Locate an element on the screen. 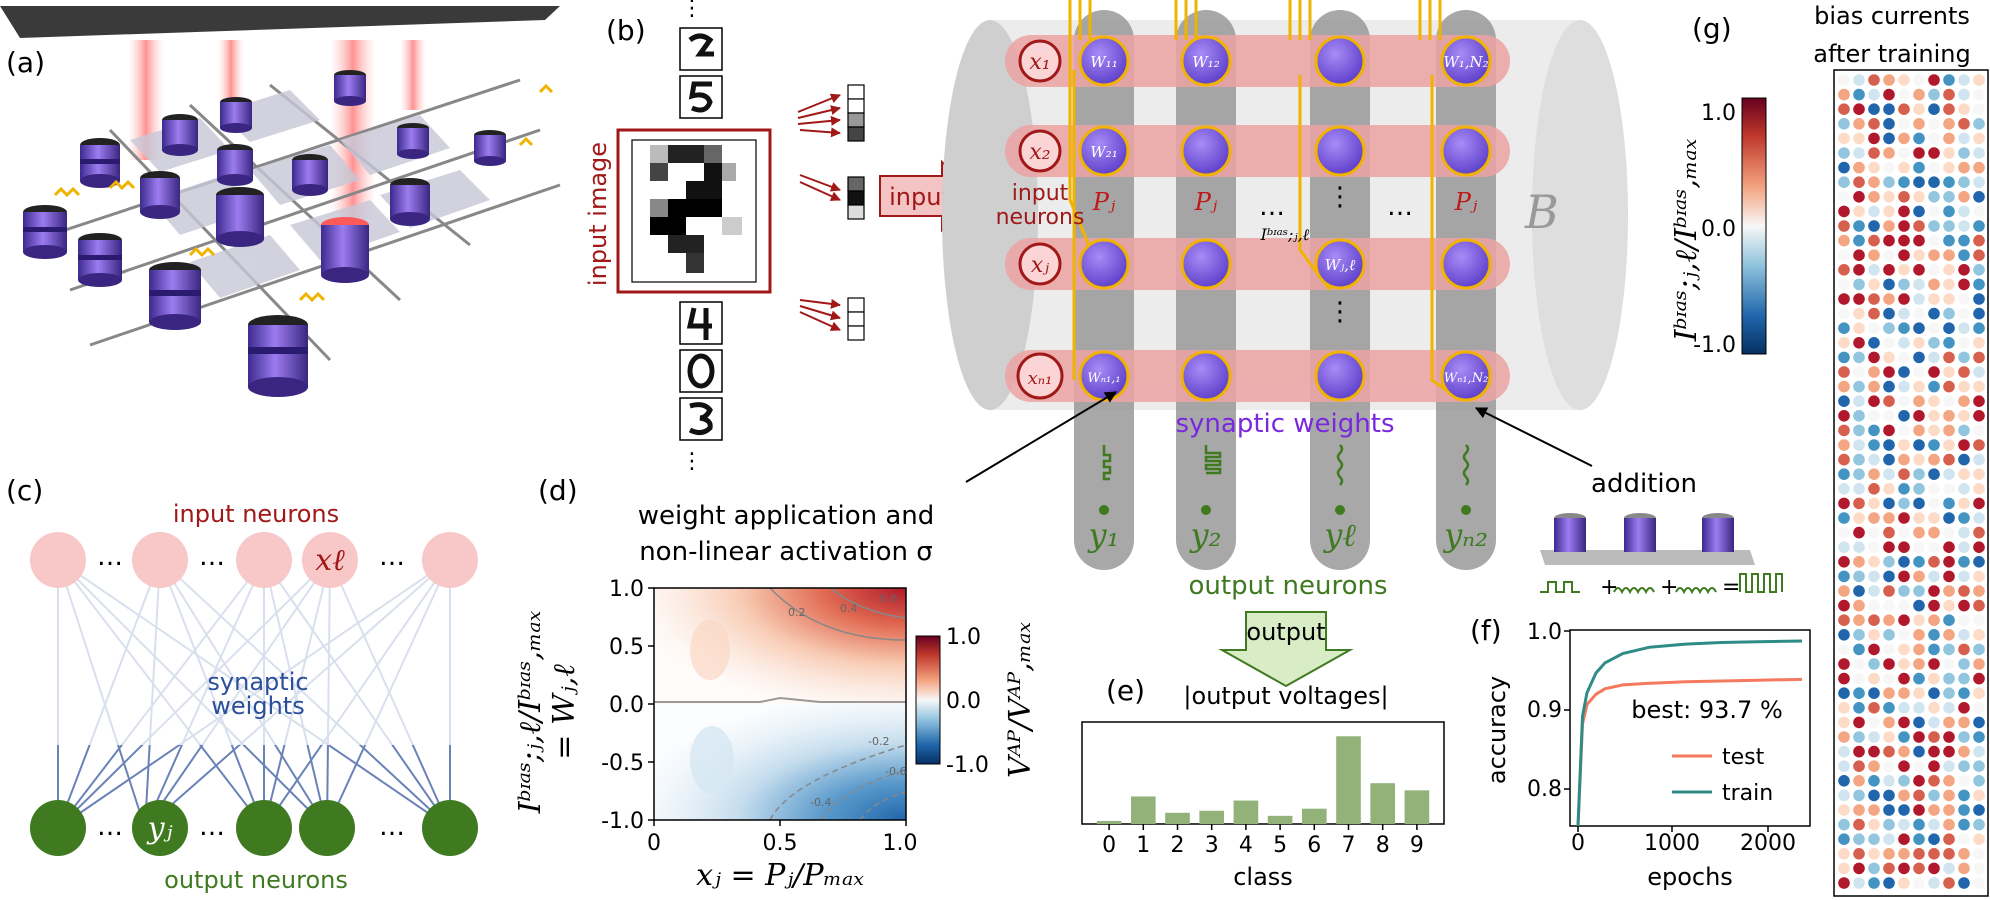 This screenshot has width=1990, height=900. d-xlabel: xⱼ = Pⱼ/Pₘₐₓ is located at coordinates (780, 875).